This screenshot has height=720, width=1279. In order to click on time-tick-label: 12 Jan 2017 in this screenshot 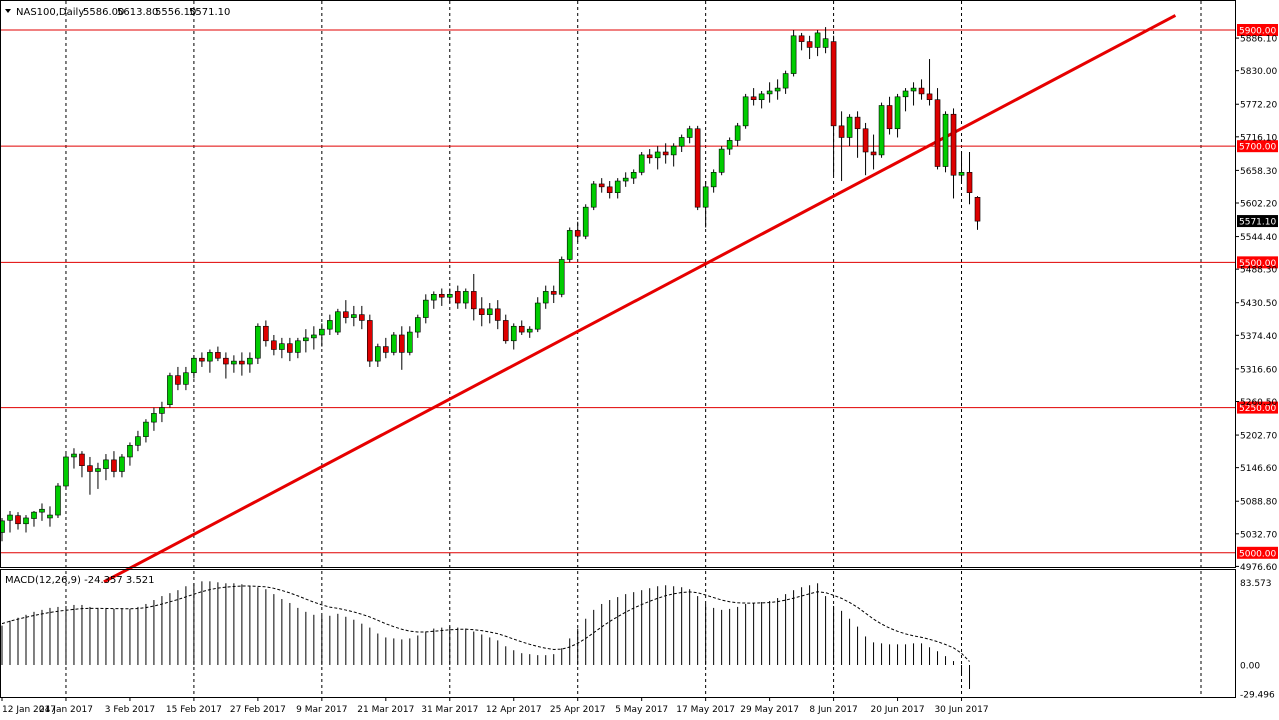, I will do `click(29, 710)`.